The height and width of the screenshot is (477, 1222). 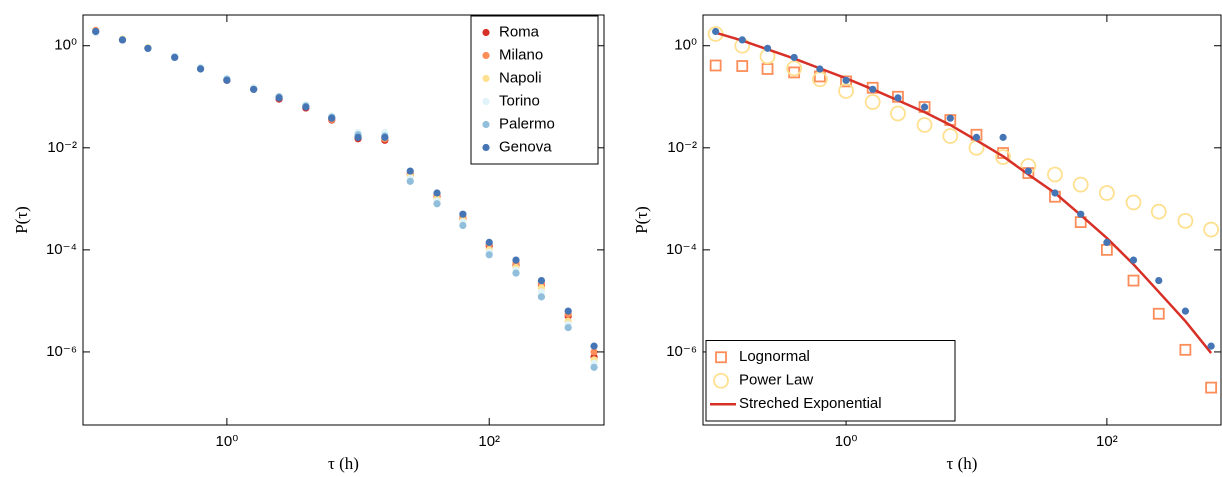 I want to click on legend: Lognormal Power Law Streched Exponential, so click(x=830, y=381).